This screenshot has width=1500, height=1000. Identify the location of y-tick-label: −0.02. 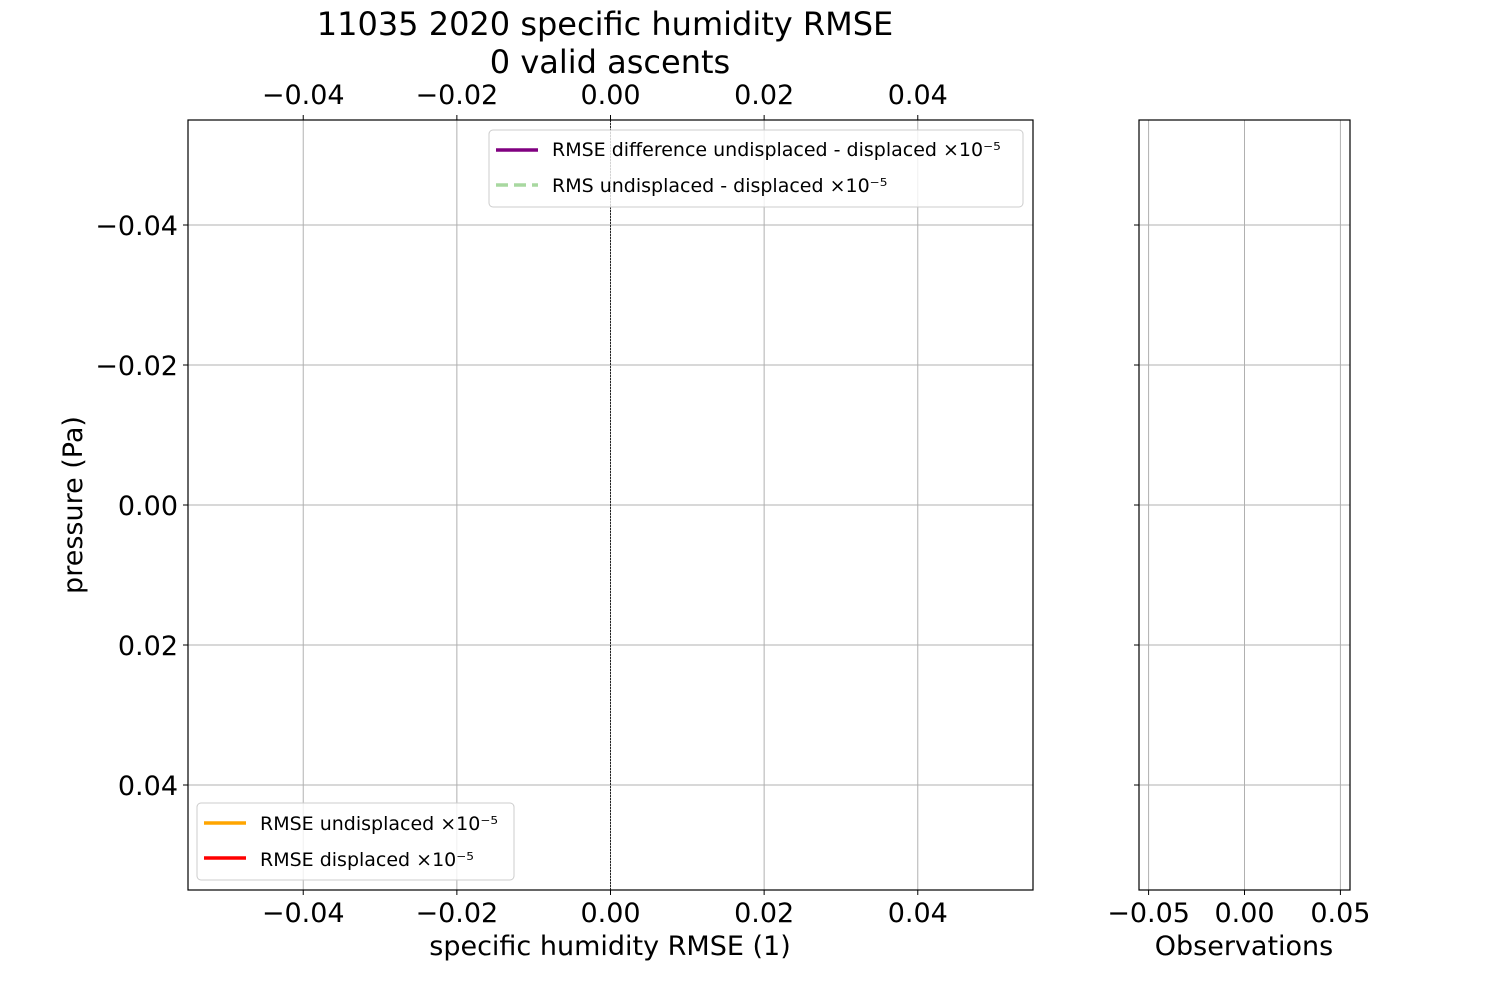
(136, 366).